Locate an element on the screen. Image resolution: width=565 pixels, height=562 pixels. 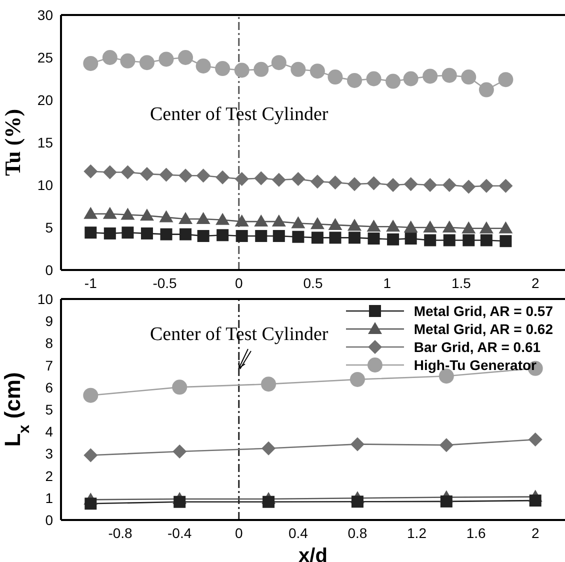
x-tick-label: 2 is located at coordinates (535, 532).